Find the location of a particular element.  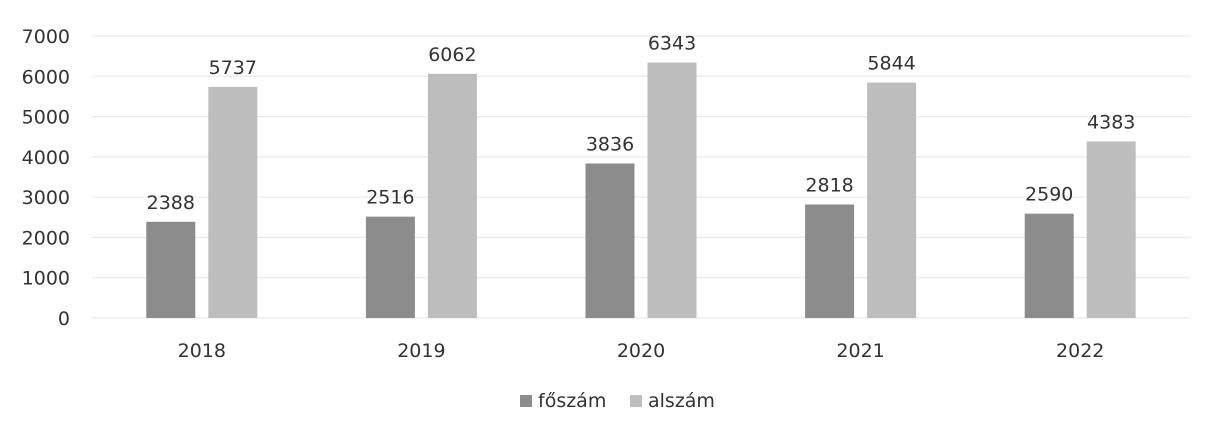

data-label: 6343 is located at coordinates (672, 43).